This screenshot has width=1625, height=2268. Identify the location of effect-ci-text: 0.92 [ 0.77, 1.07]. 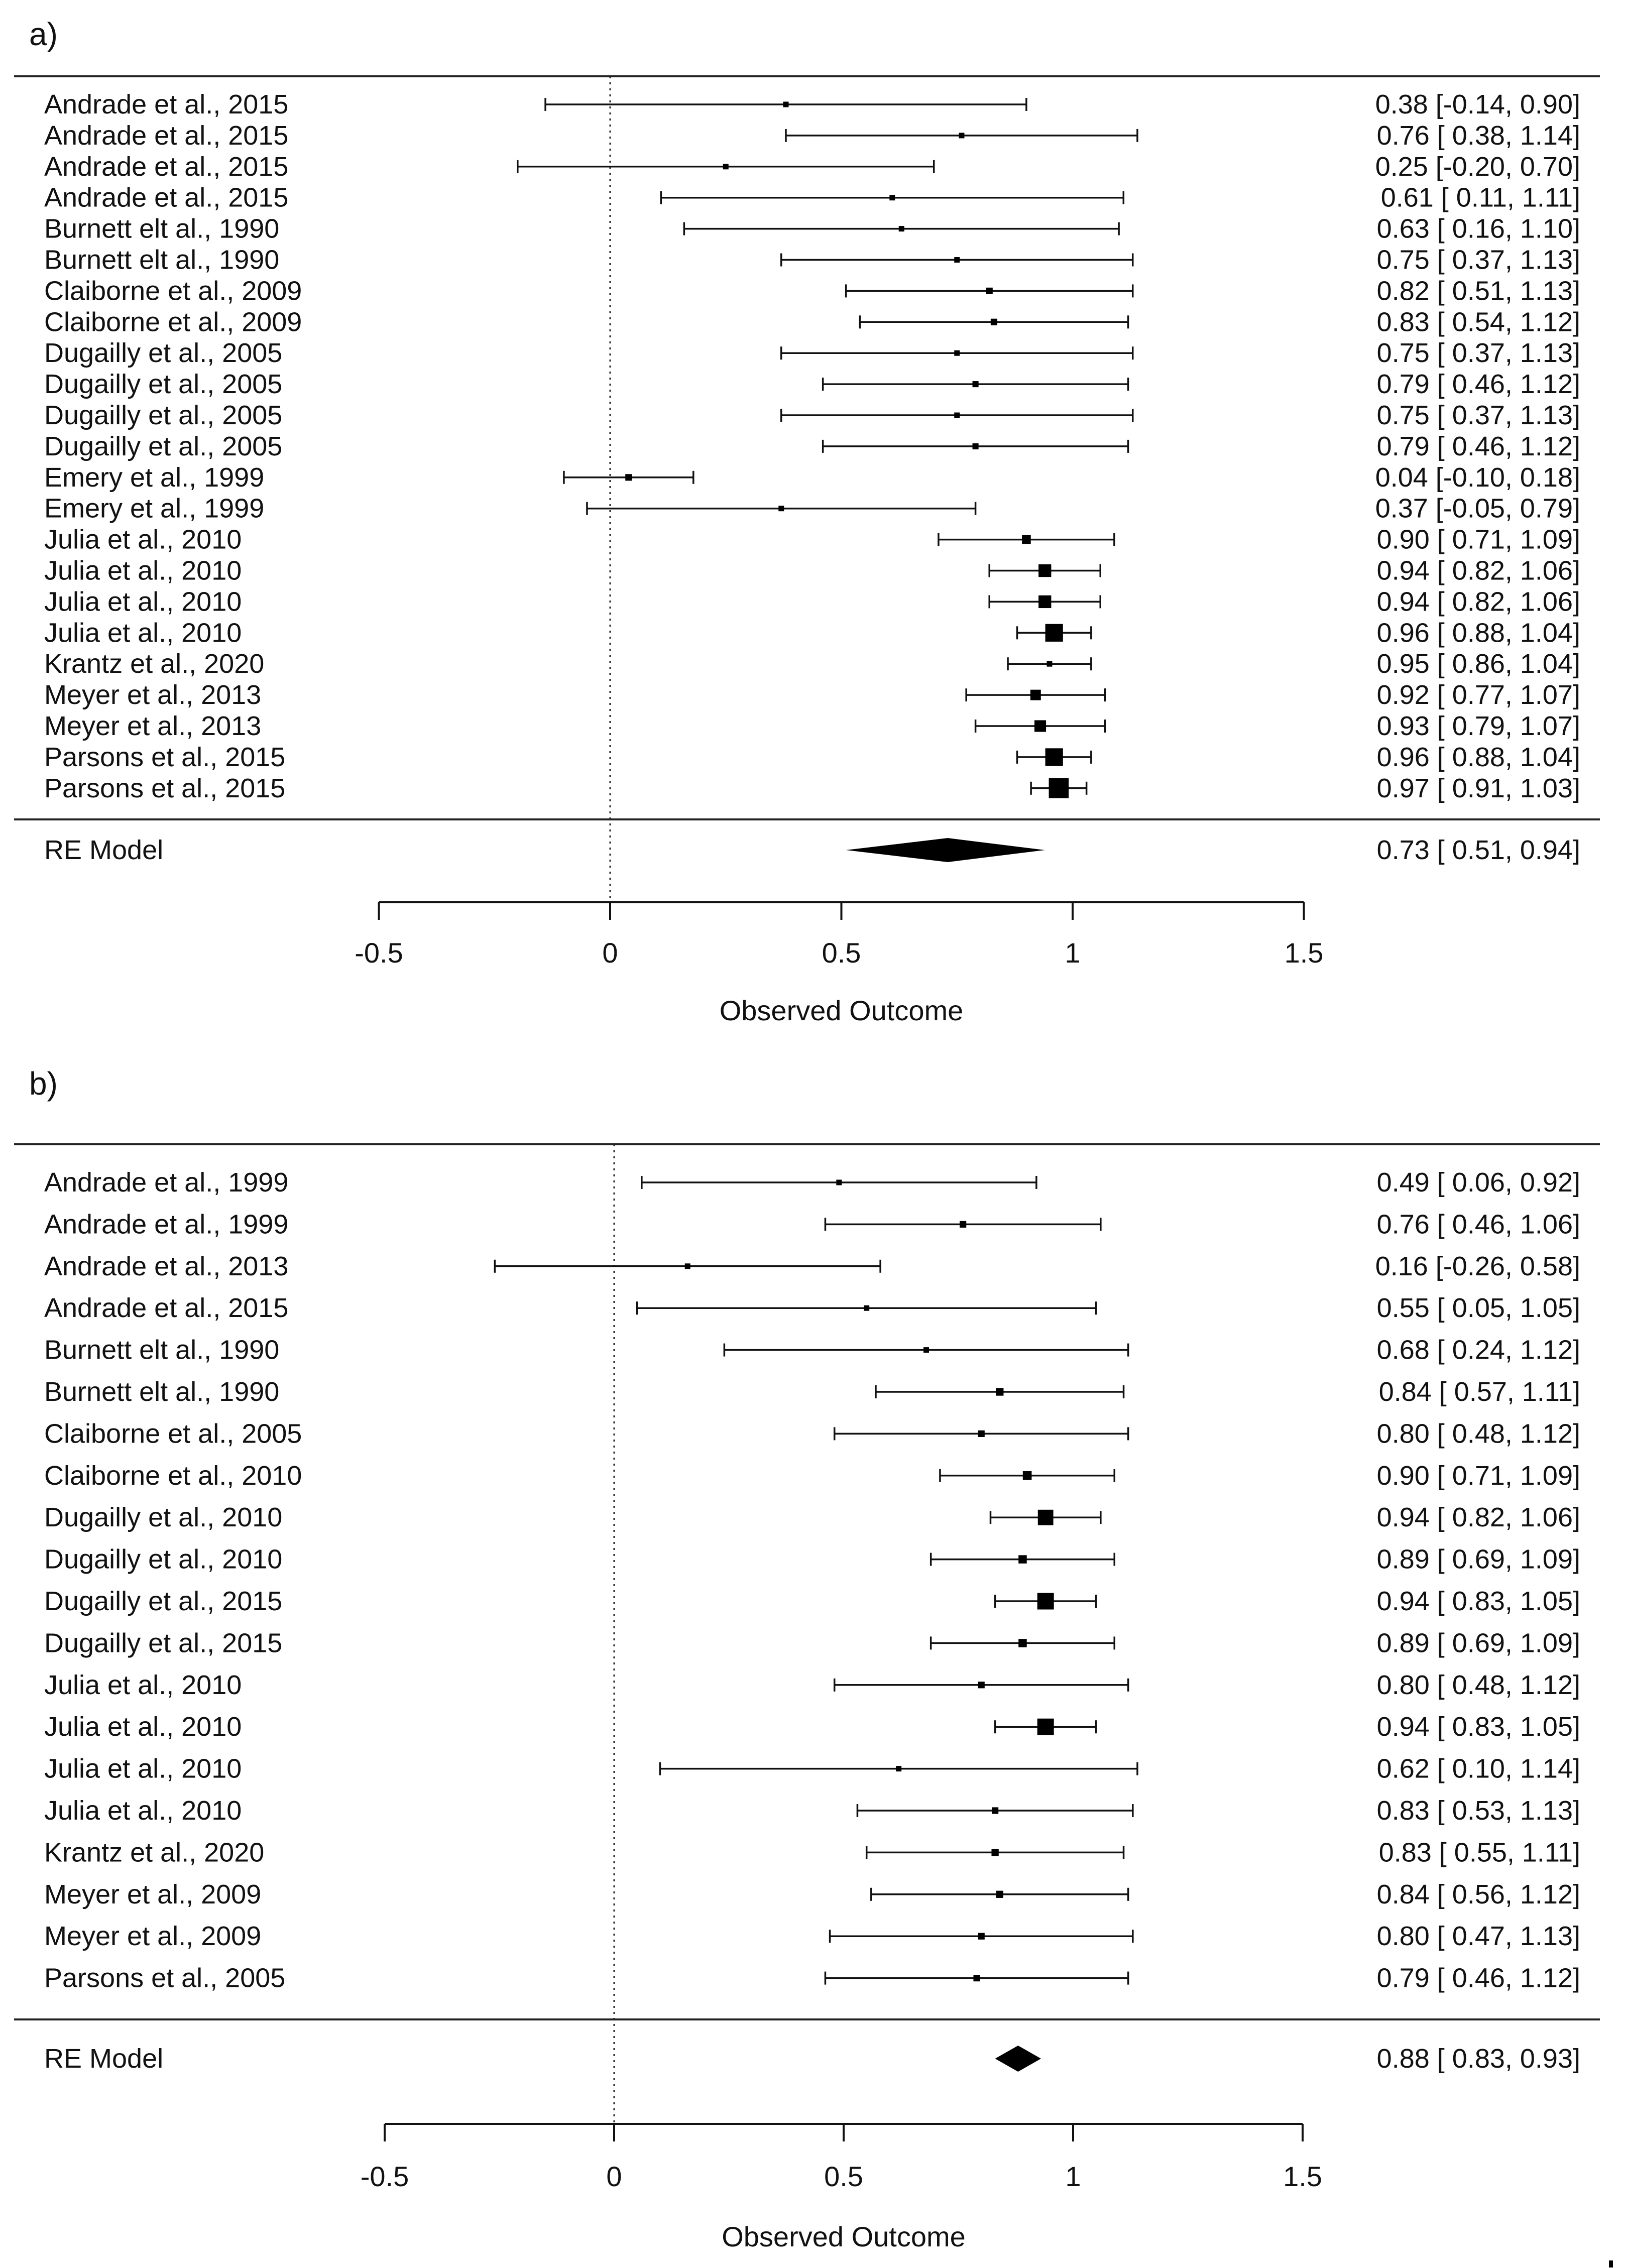
(1478, 695).